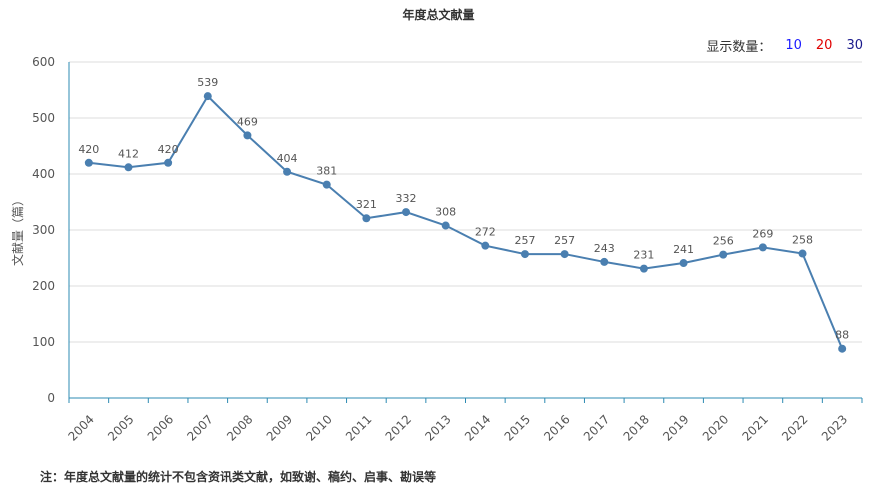 The width and height of the screenshot is (877, 497). Describe the element at coordinates (120, 427) in the screenshot. I see `x-tick-label: 2005` at that location.